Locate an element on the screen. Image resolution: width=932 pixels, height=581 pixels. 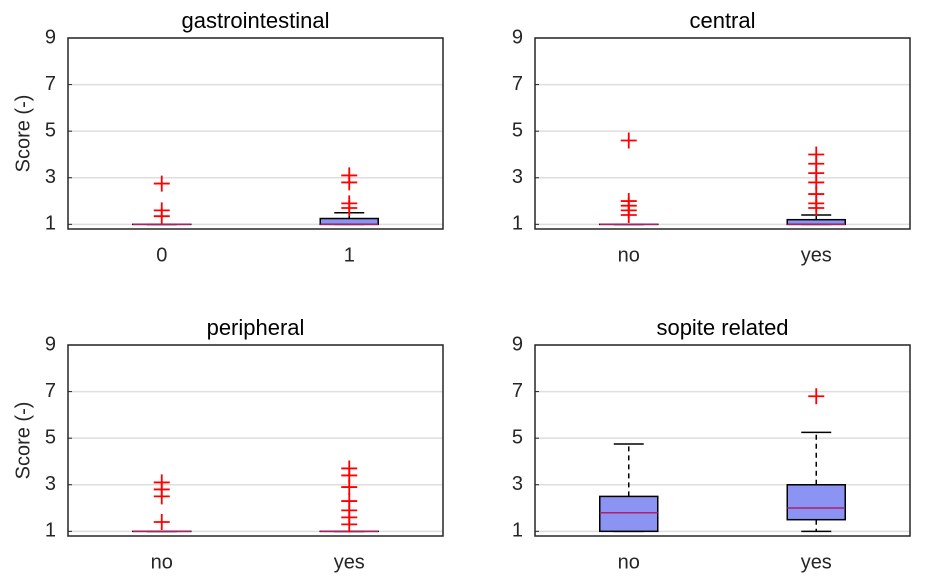
chart-title: central is located at coordinates (722, 20).